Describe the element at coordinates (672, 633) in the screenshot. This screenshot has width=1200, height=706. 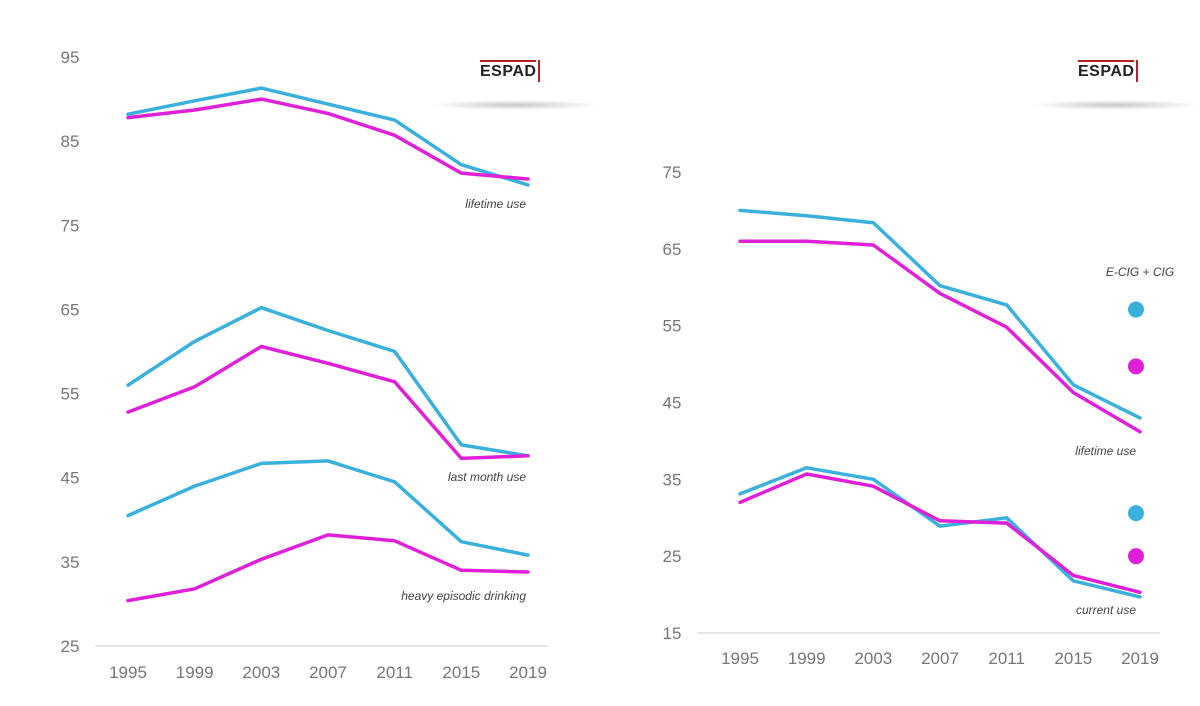
I see `y-tick-label: 15` at that location.